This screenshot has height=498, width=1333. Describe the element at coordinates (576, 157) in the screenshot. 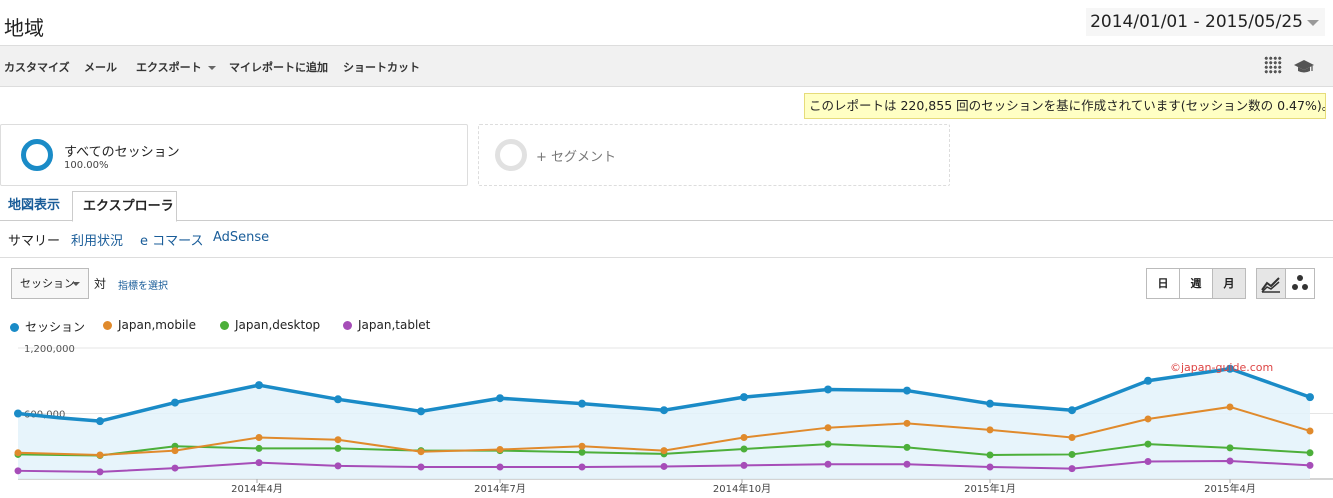

I see `add-segment-label: + セグメント` at that location.